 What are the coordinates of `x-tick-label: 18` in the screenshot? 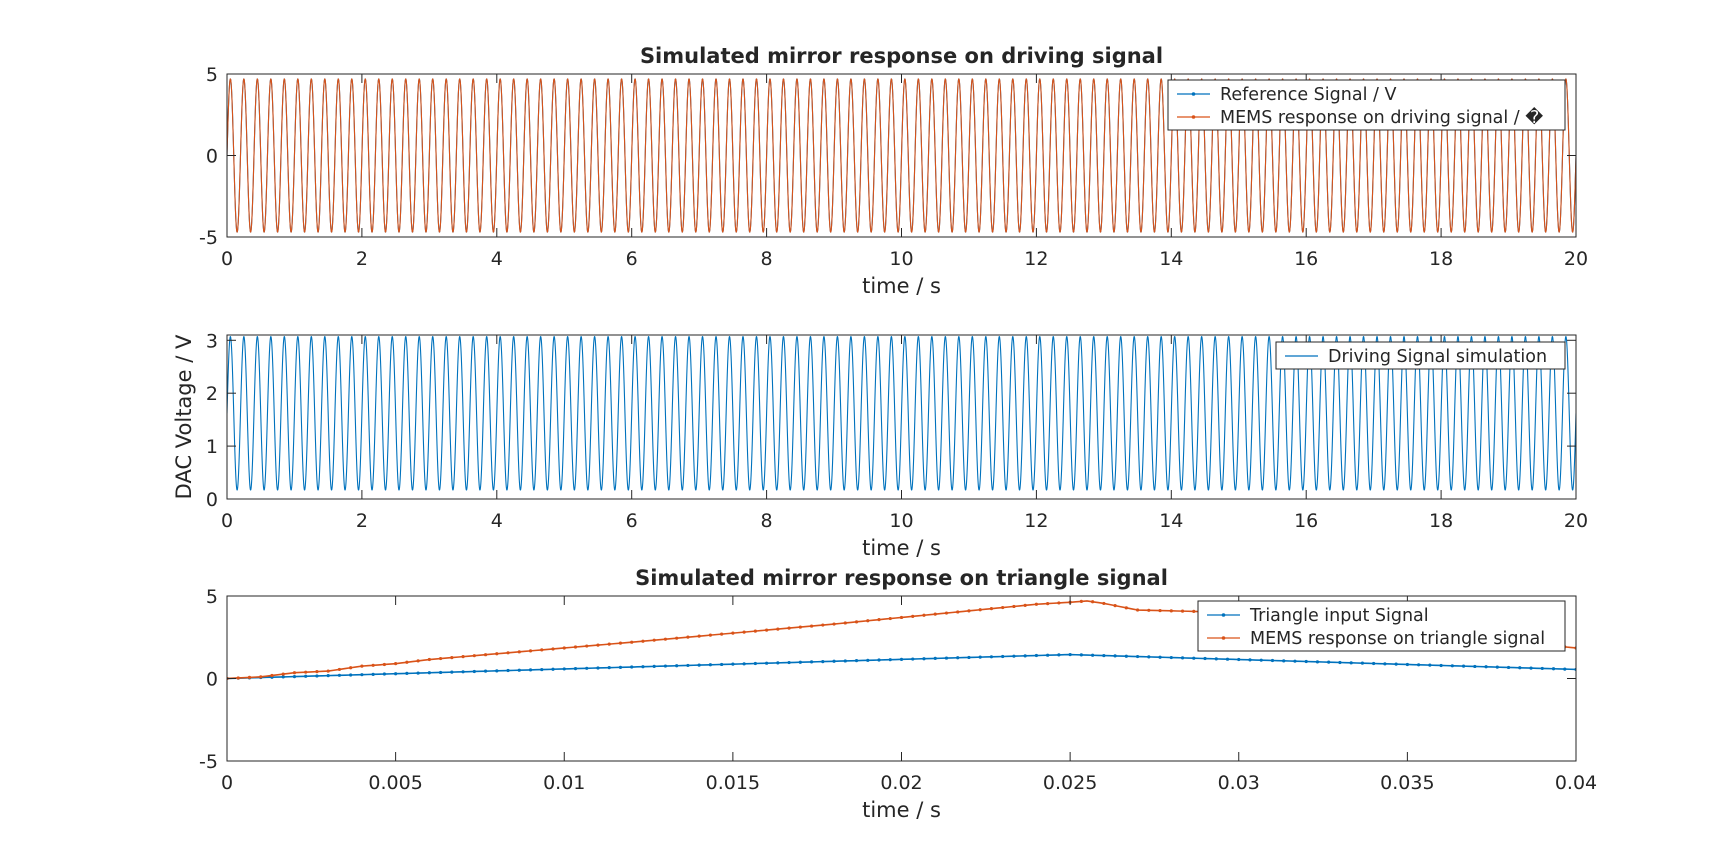 It's located at (1441, 259).